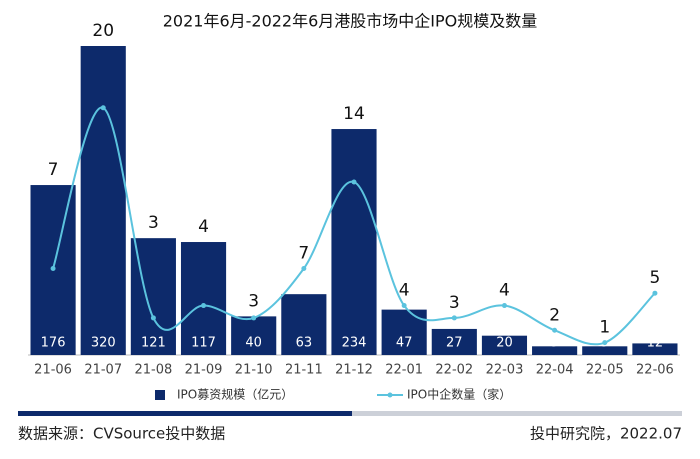 Image resolution: width=700 pixels, height=459 pixels. Describe the element at coordinates (103, 343) in the screenshot. I see `bar-value-label: 320` at that location.